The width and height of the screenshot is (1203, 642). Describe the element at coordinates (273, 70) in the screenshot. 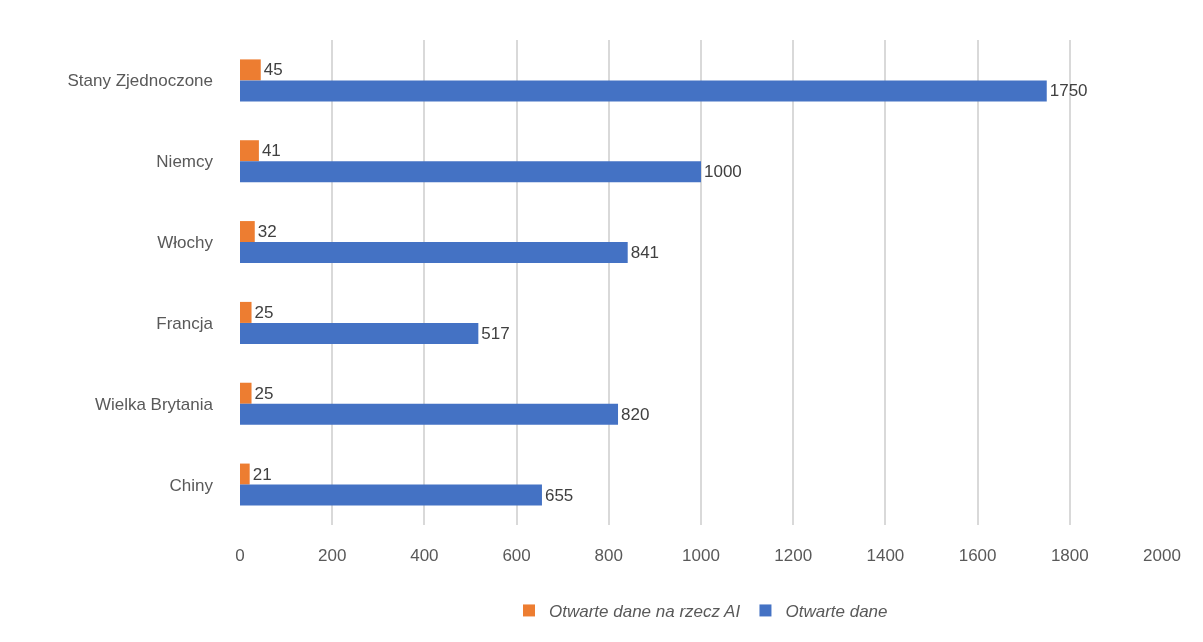

I see `data-label: 45` at that location.